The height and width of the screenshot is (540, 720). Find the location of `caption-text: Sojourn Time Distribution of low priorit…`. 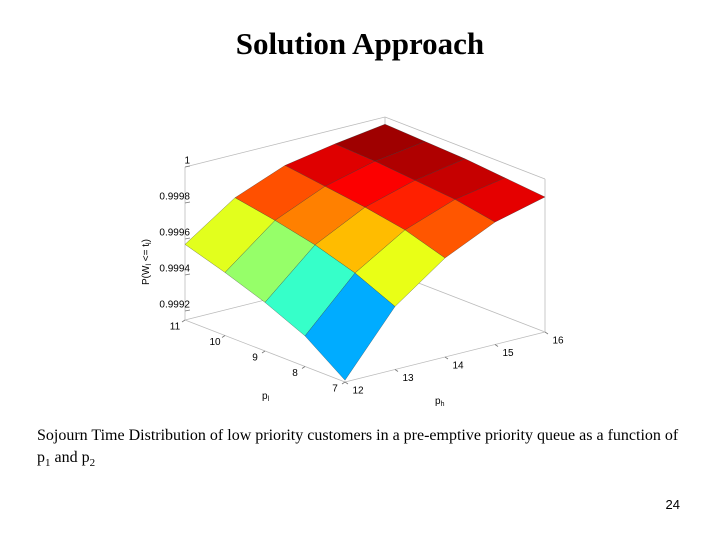

caption-text: Sojourn Time Distribution of low priorit… is located at coordinates (358, 446).